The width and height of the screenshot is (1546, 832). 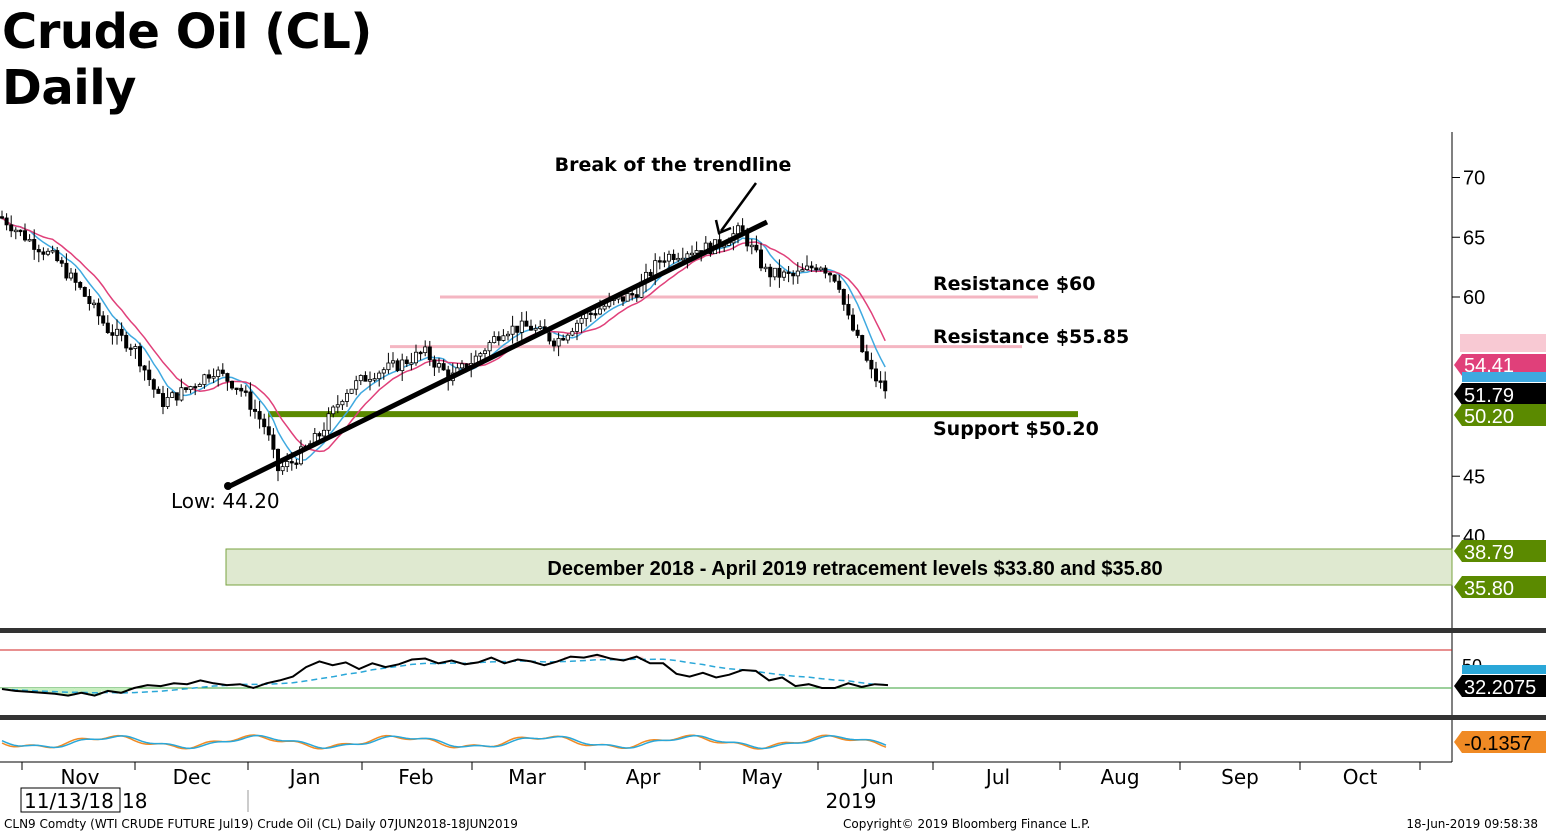 I want to click on time-tick-label: Sep, so click(x=1240, y=777).